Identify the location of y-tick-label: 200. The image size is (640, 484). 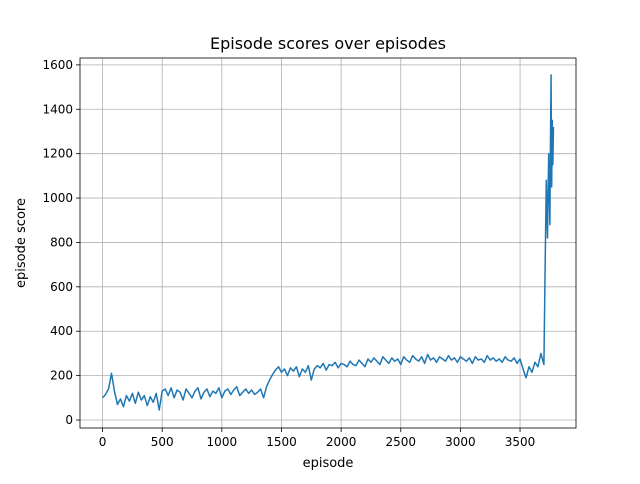
(61, 376).